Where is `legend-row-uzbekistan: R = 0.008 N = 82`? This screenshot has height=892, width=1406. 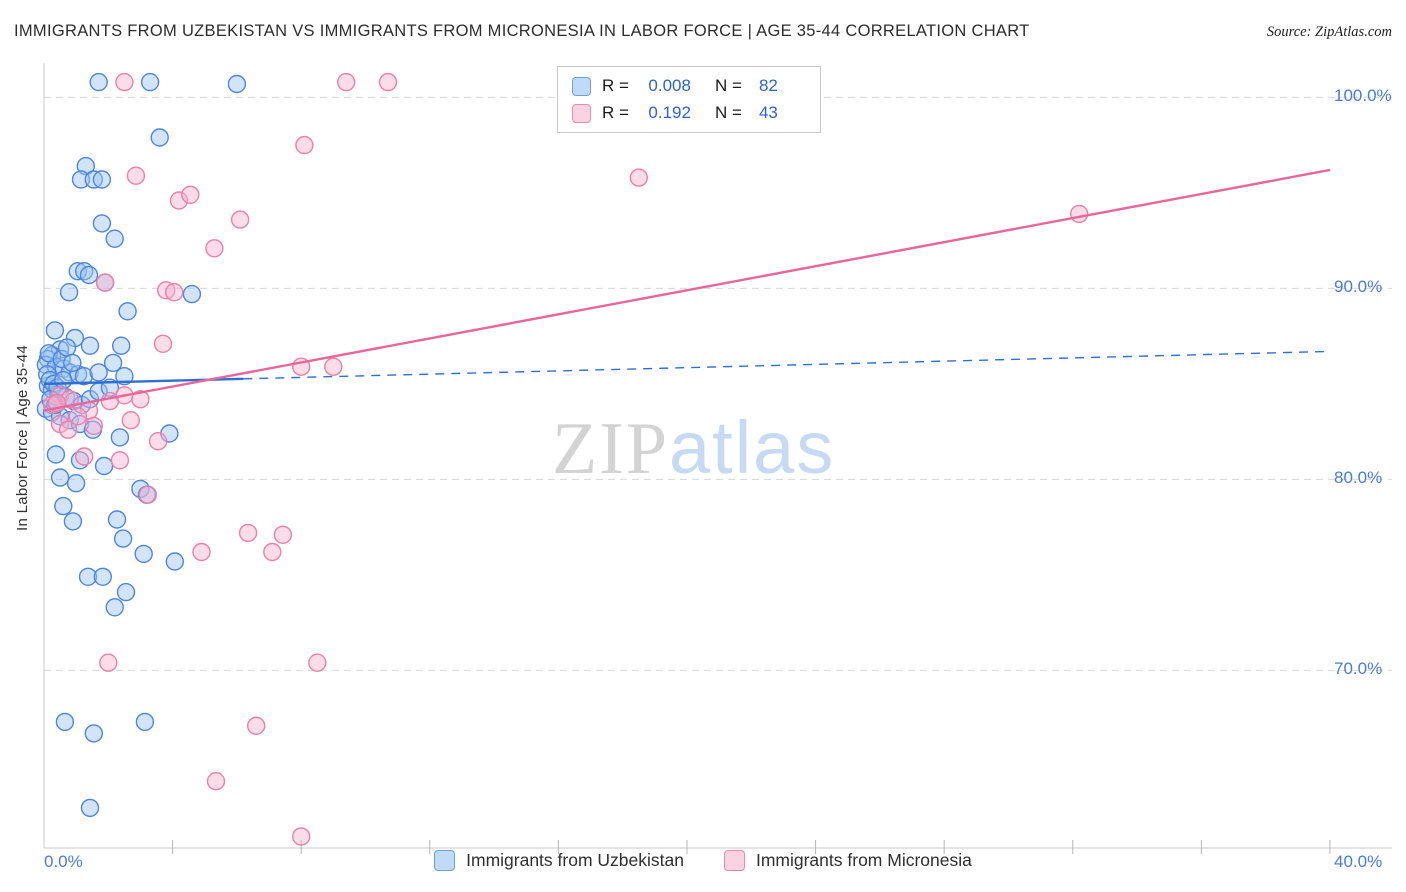 legend-row-uzbekistan: R = 0.008 N = 82 is located at coordinates (689, 86).